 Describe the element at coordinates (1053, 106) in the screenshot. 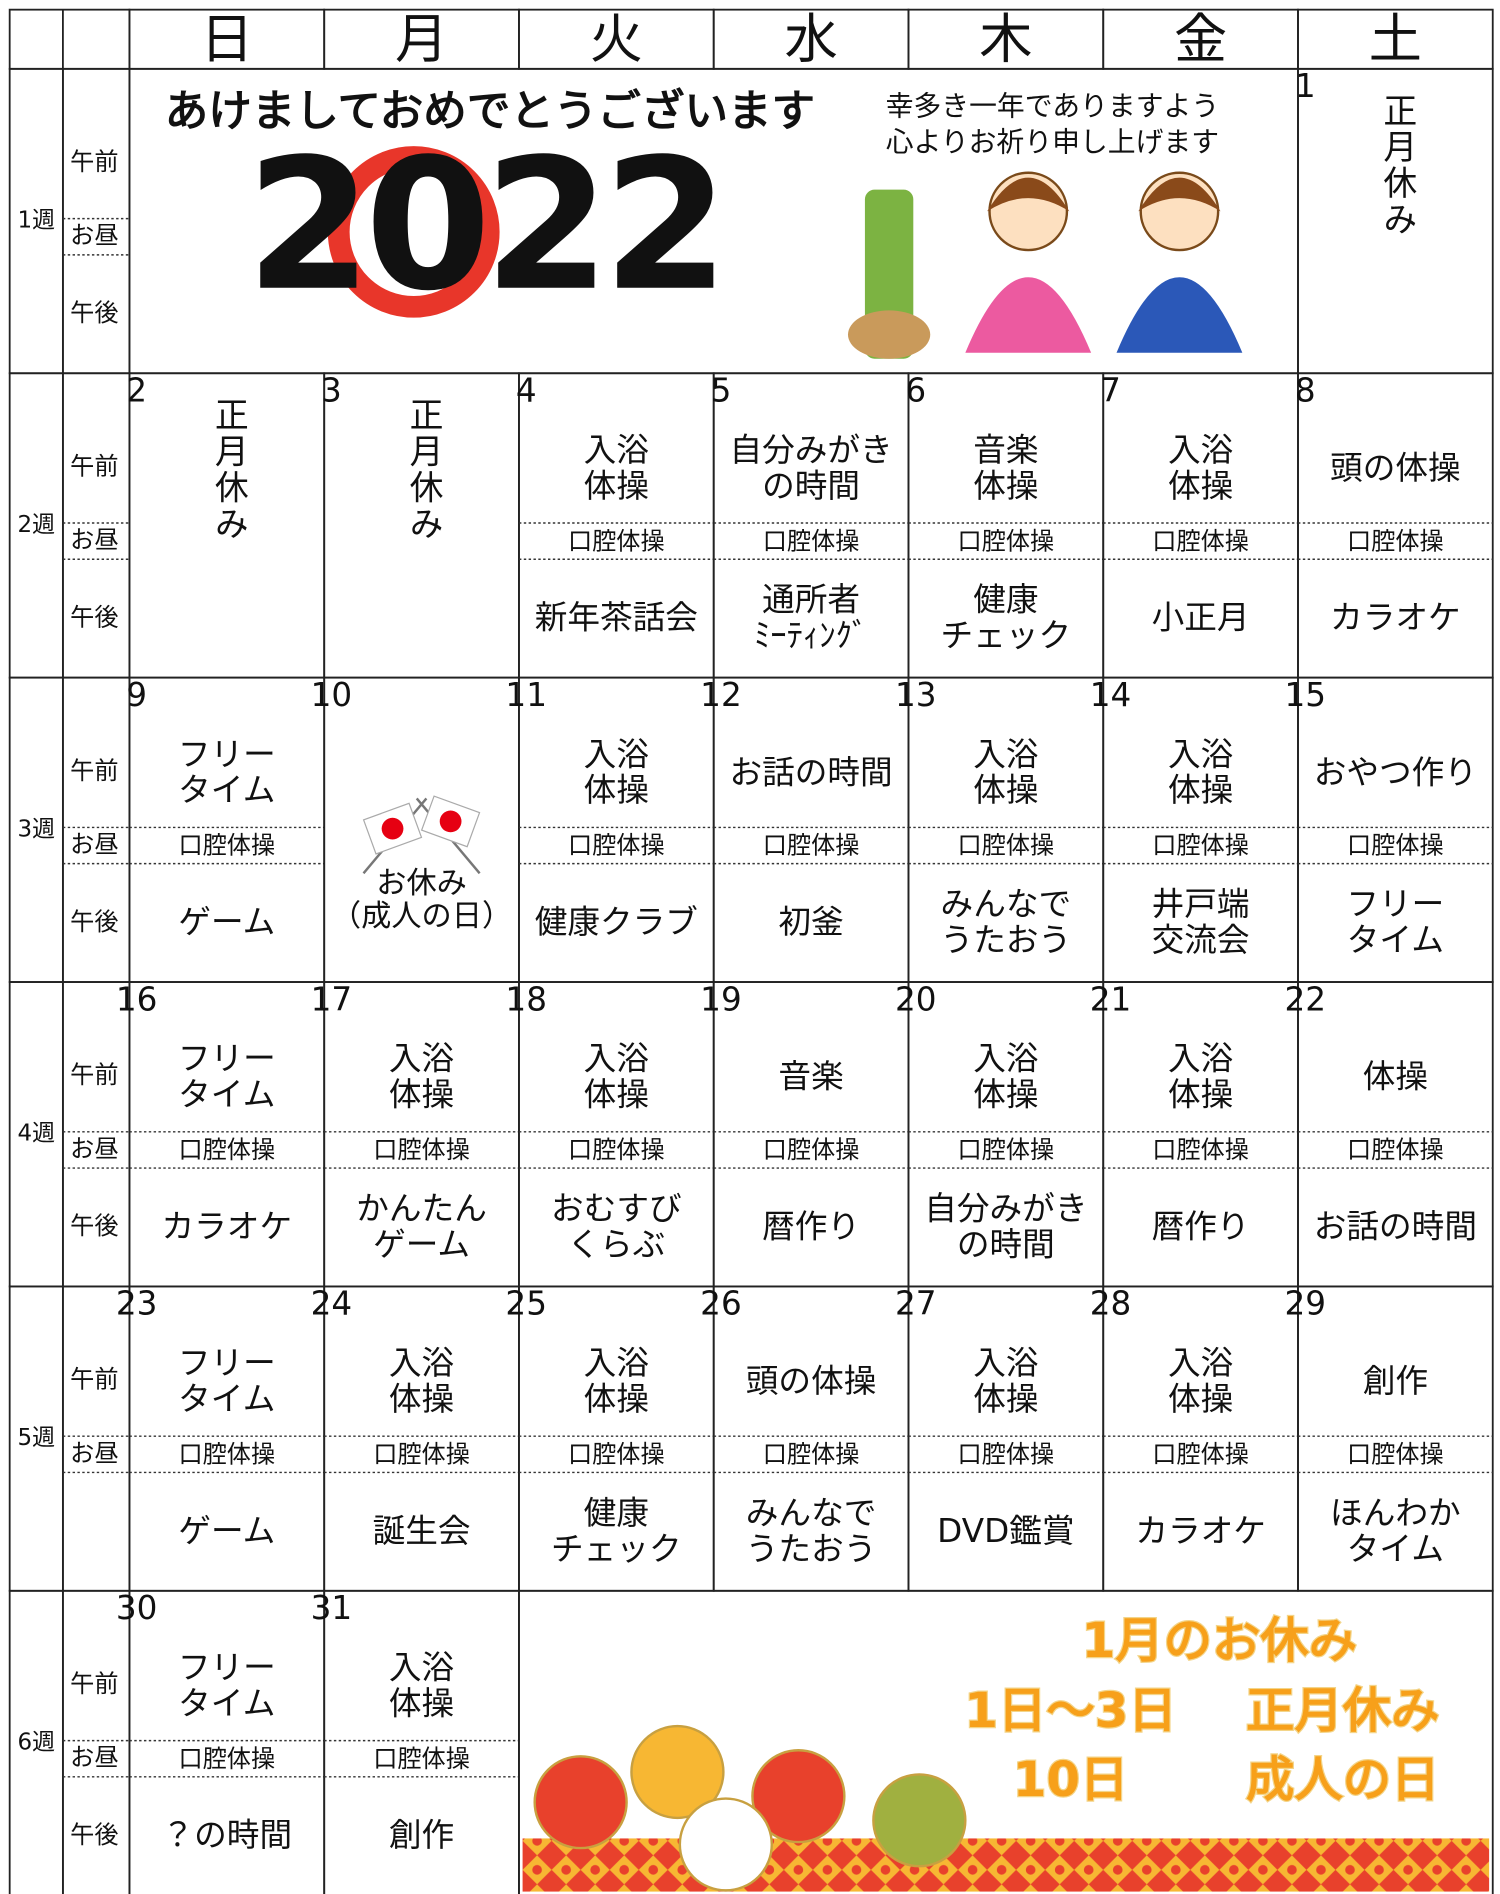

I see `banner-message: 幸多き一年でありますよう` at that location.